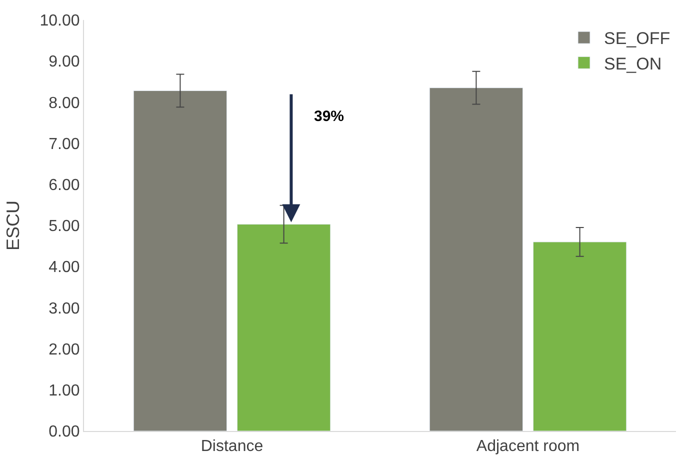  What do you see at coordinates (633, 64) in the screenshot?
I see `legend-label: SE_ON` at bounding box center [633, 64].